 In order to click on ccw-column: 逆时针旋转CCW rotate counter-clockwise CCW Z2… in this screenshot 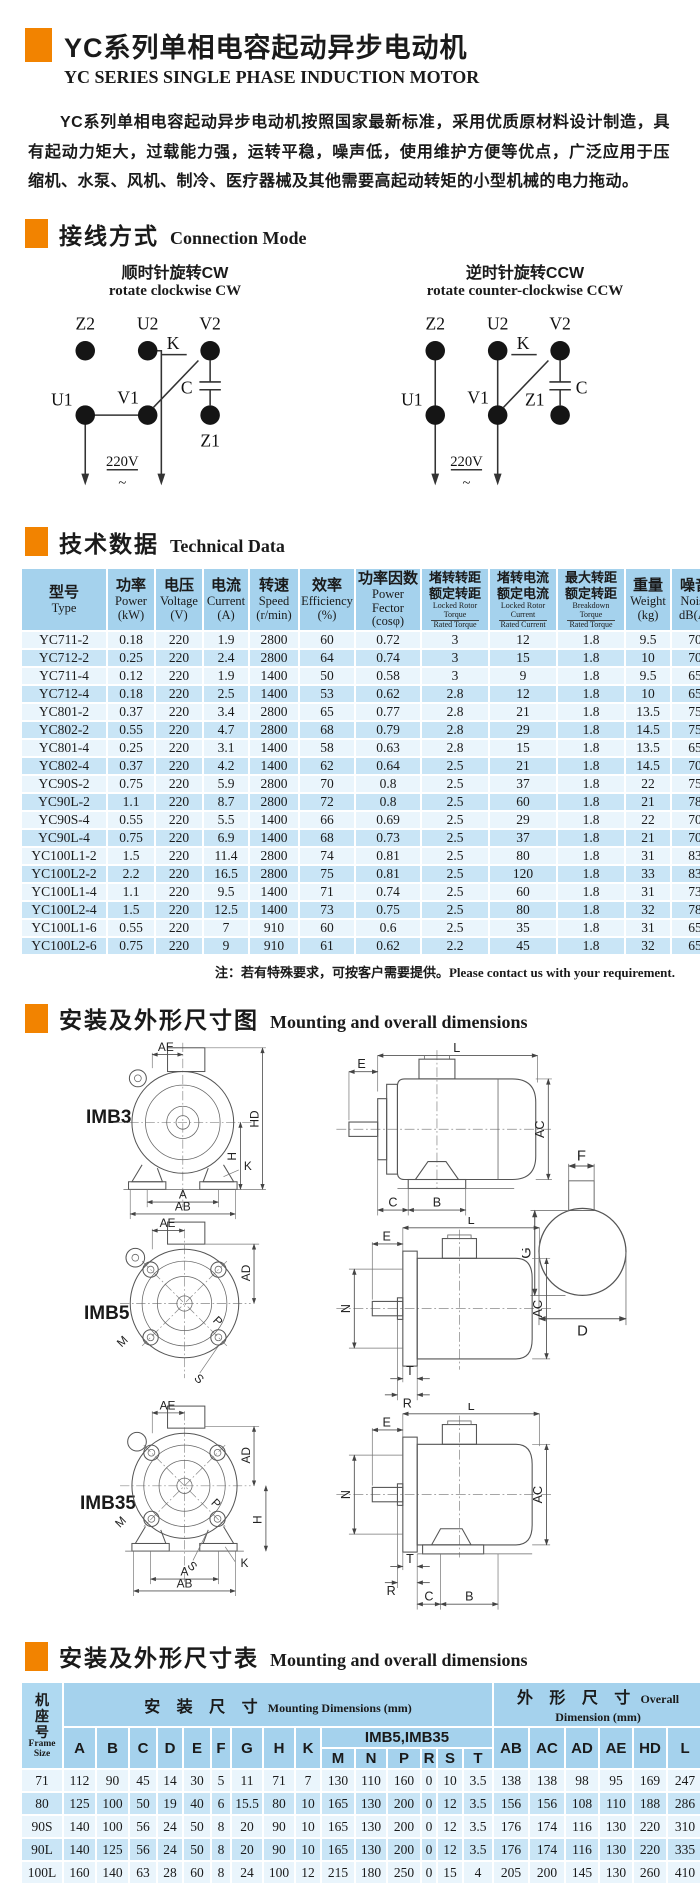, I will do `click(525, 382)`.